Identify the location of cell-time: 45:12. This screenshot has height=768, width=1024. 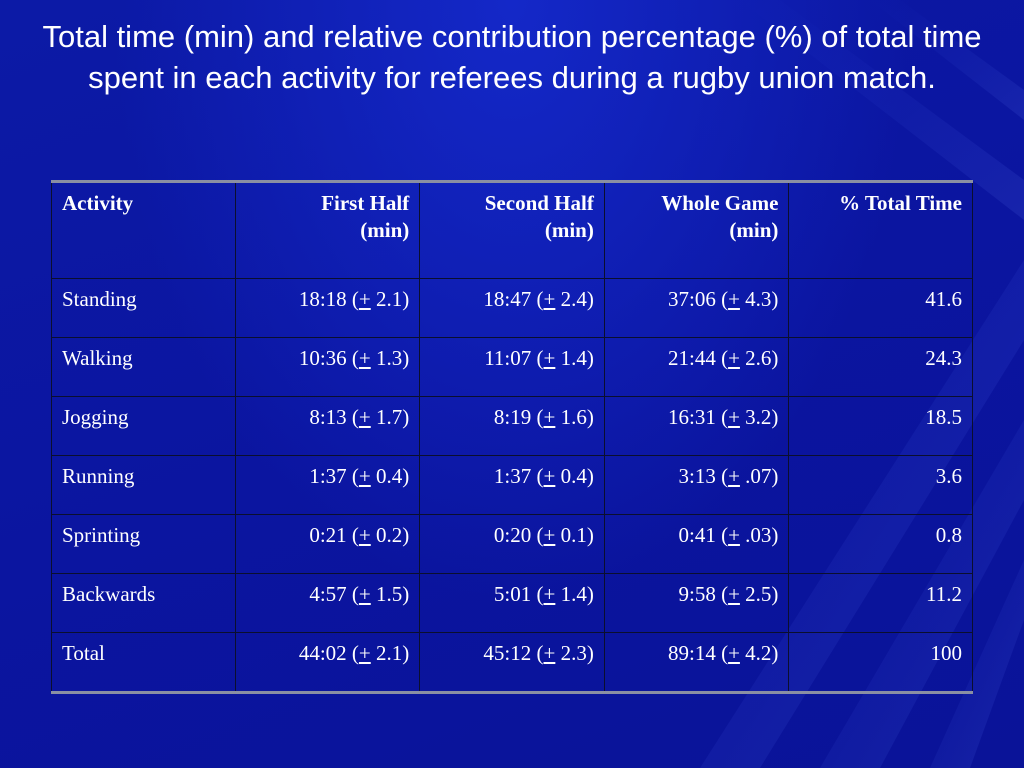
(507, 653).